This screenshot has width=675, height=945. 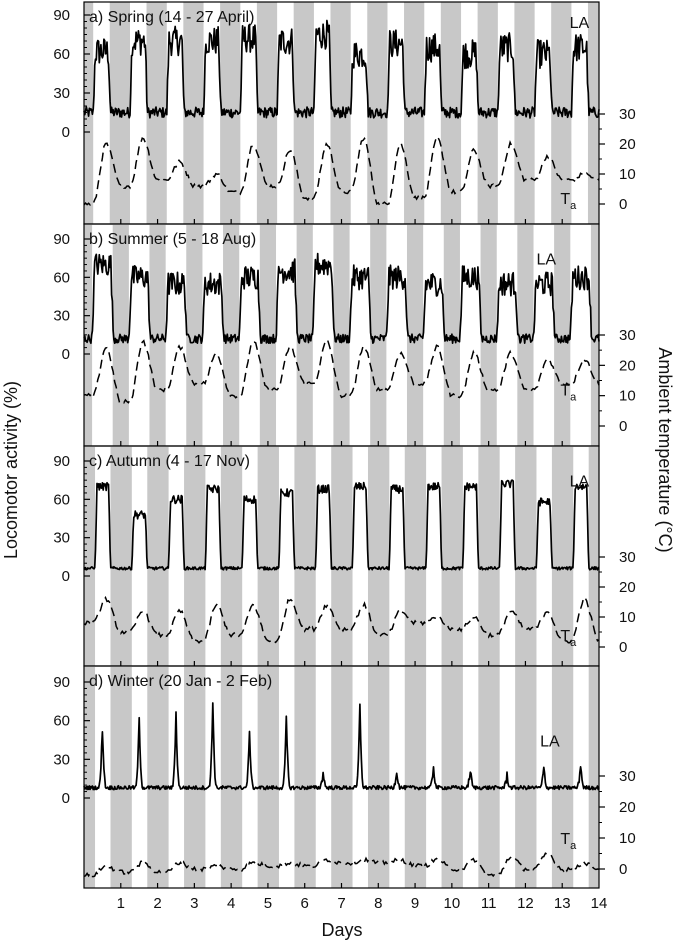 What do you see at coordinates (194, 903) in the screenshot?
I see `x-tick-label: 3` at bounding box center [194, 903].